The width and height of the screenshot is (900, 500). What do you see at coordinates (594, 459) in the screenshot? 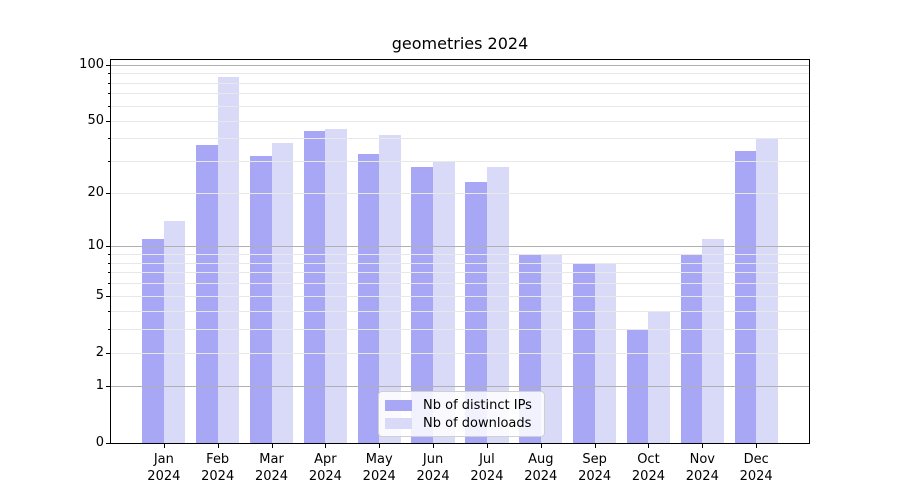
I see `x-tick-month: Sep` at bounding box center [594, 459].